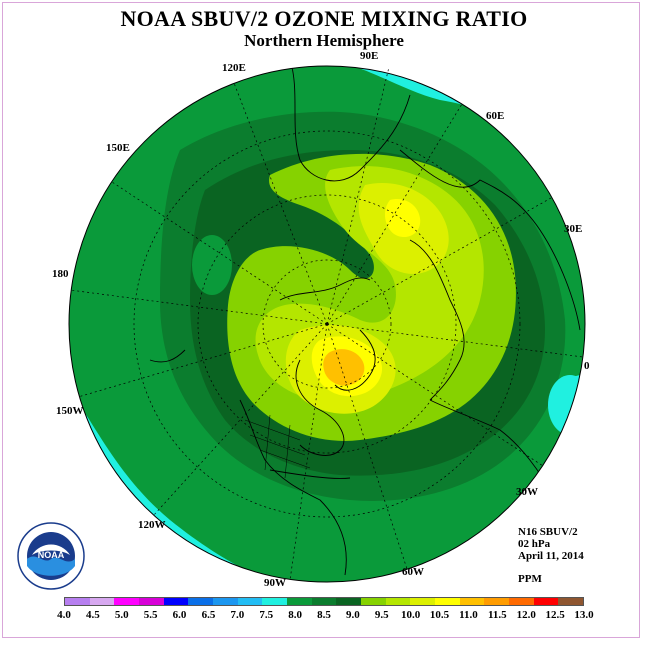 Image resolution: width=648 pixels, height=648 pixels. I want to click on noaa-logo-icon: NOAA, so click(51, 556).